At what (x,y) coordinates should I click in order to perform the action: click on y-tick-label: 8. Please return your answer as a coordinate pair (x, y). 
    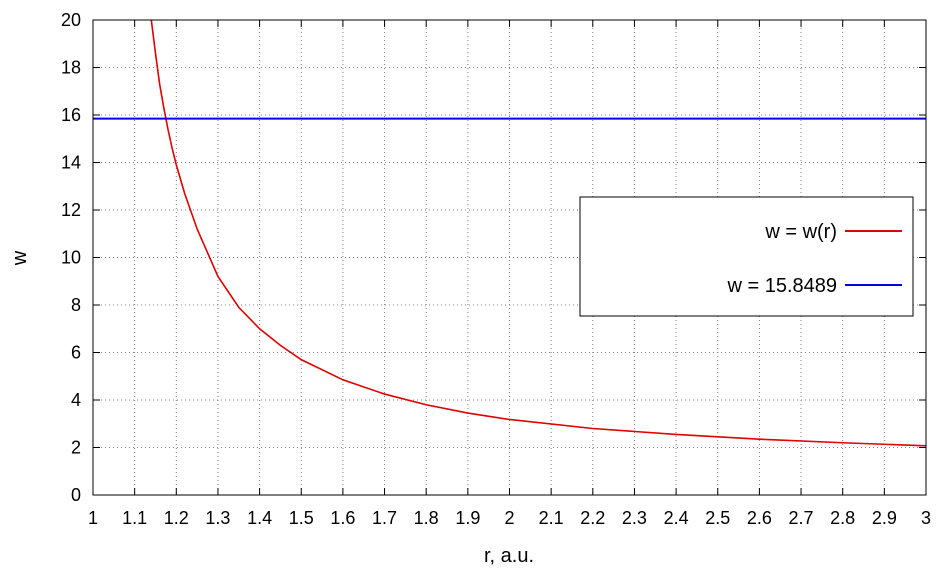
    Looking at the image, I should click on (76, 305).